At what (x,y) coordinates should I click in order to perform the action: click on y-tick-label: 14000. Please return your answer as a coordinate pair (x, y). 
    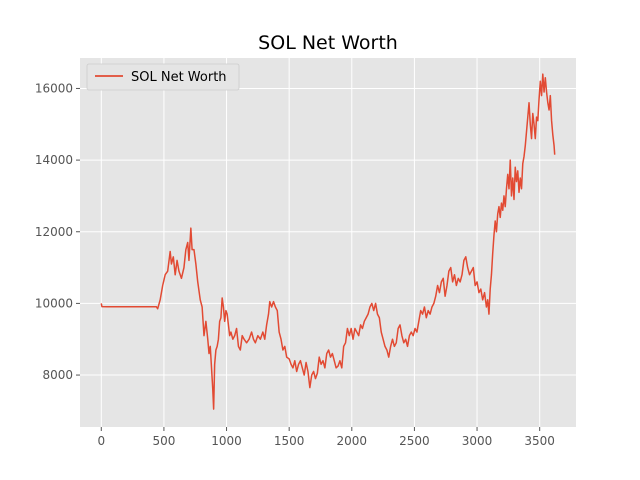
    Looking at the image, I should click on (54, 160).